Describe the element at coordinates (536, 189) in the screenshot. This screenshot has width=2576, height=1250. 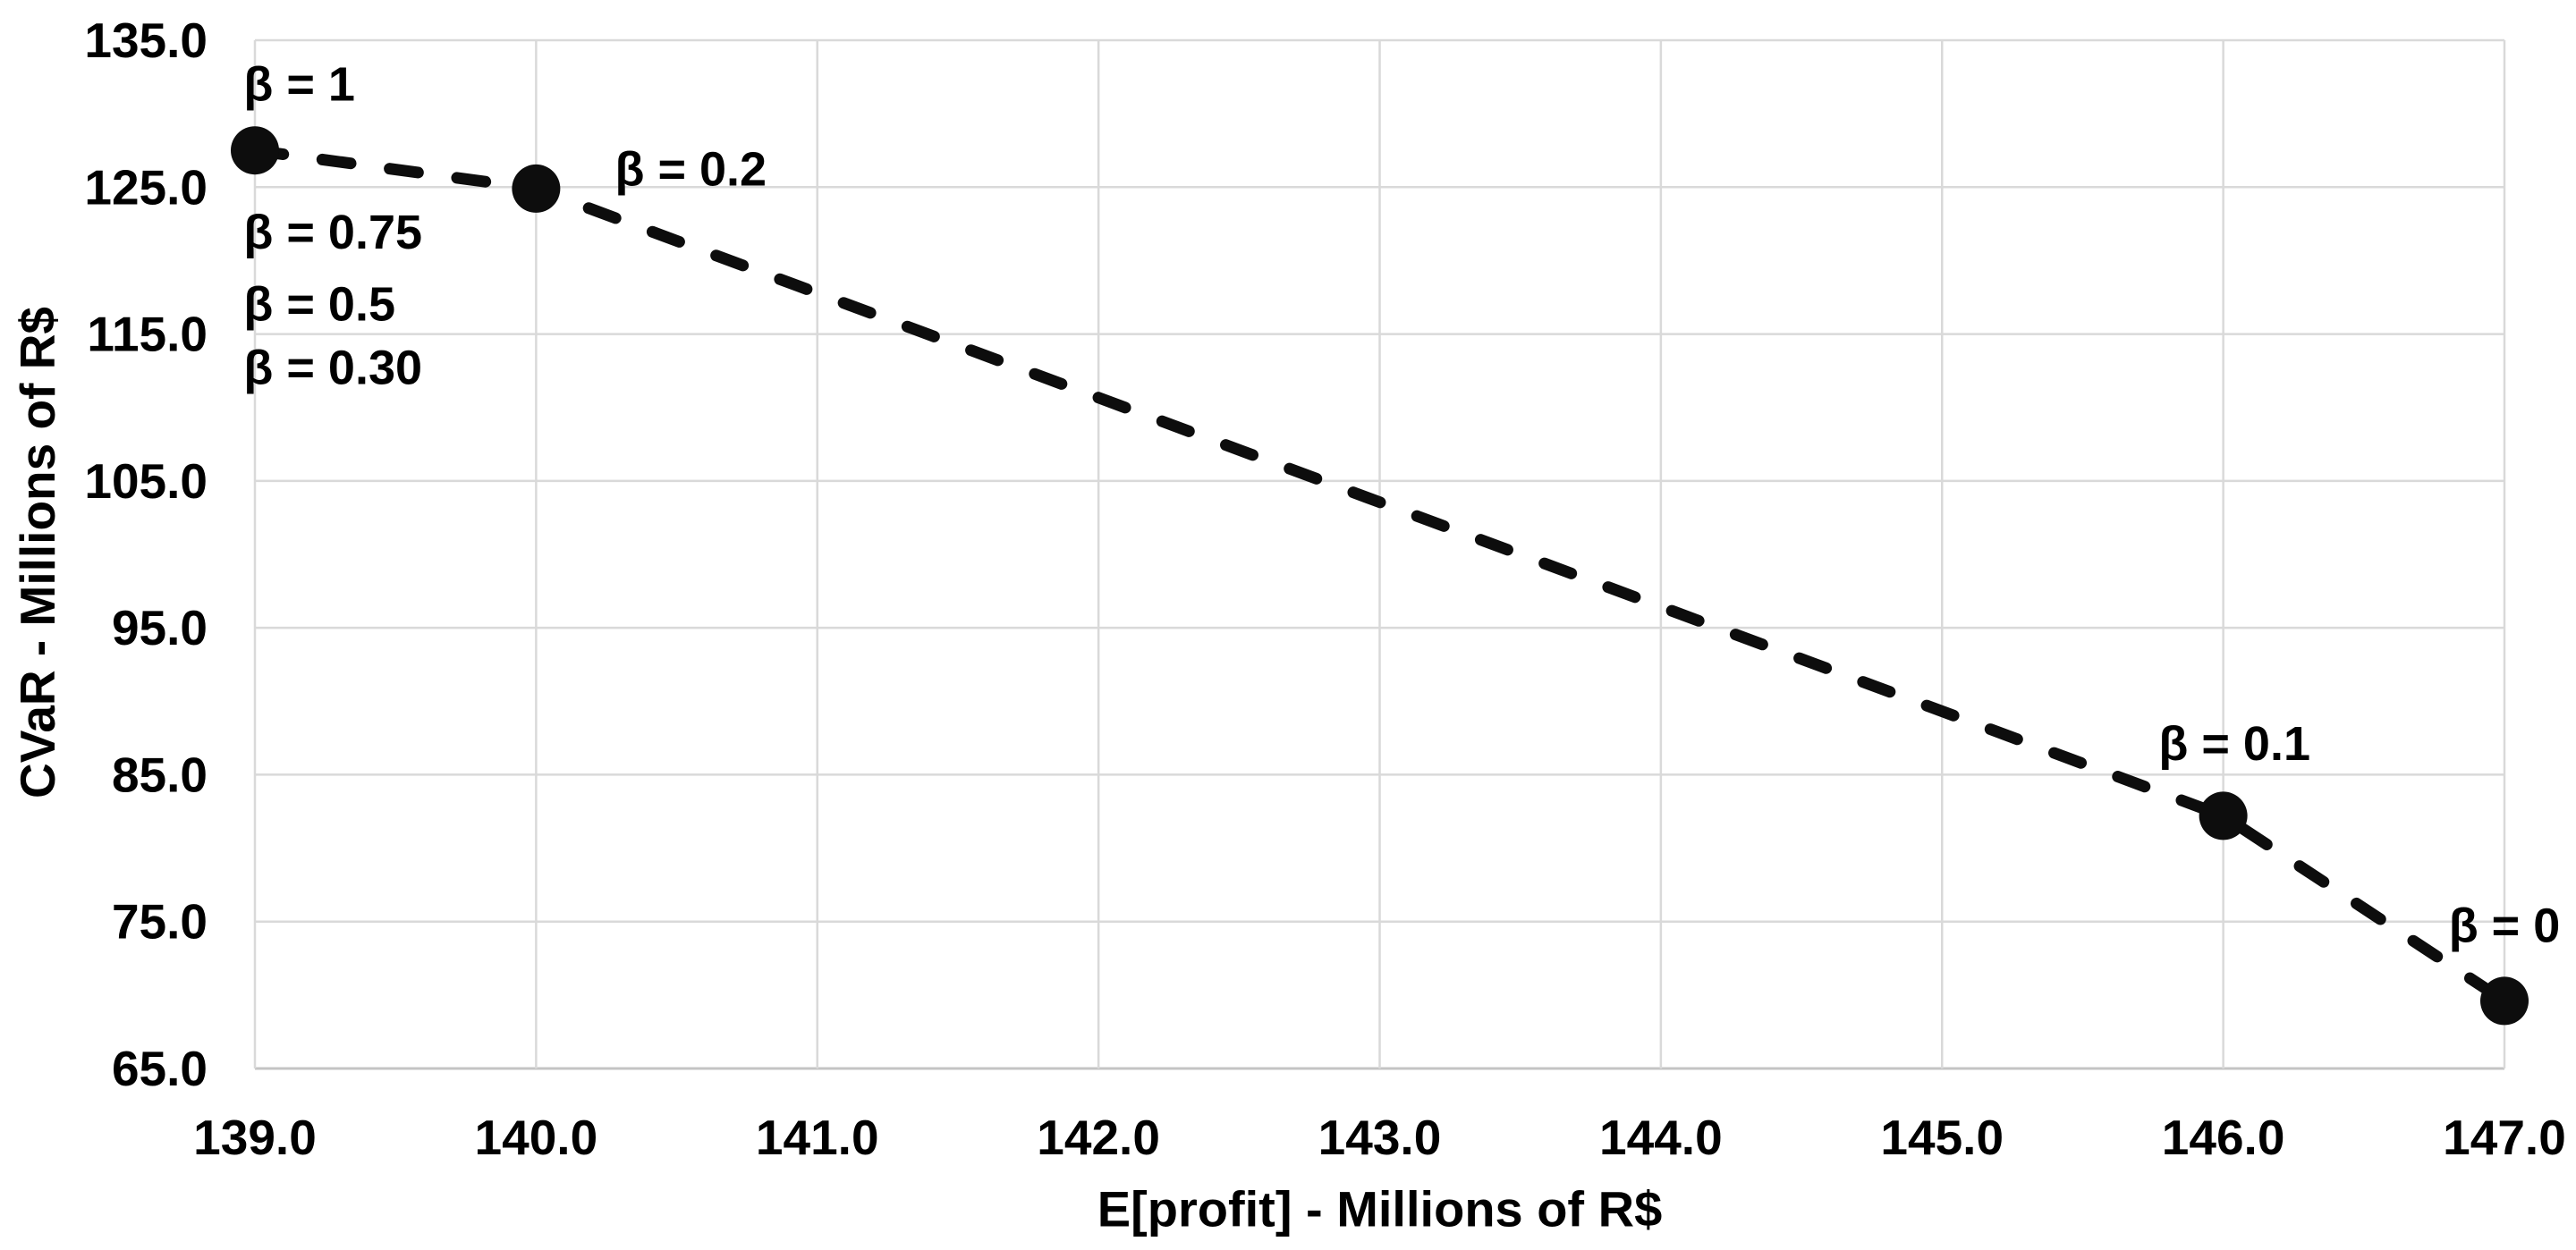
I see `data-point-marker-beta-0.2` at that location.